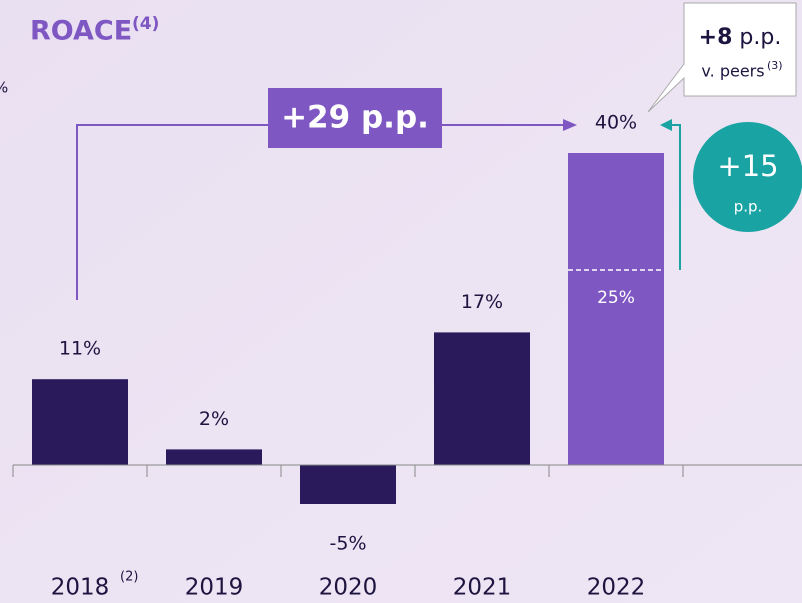 The image size is (802, 603). What do you see at coordinates (775, 65) in the screenshot?
I see `peers-note: (3)` at bounding box center [775, 65].